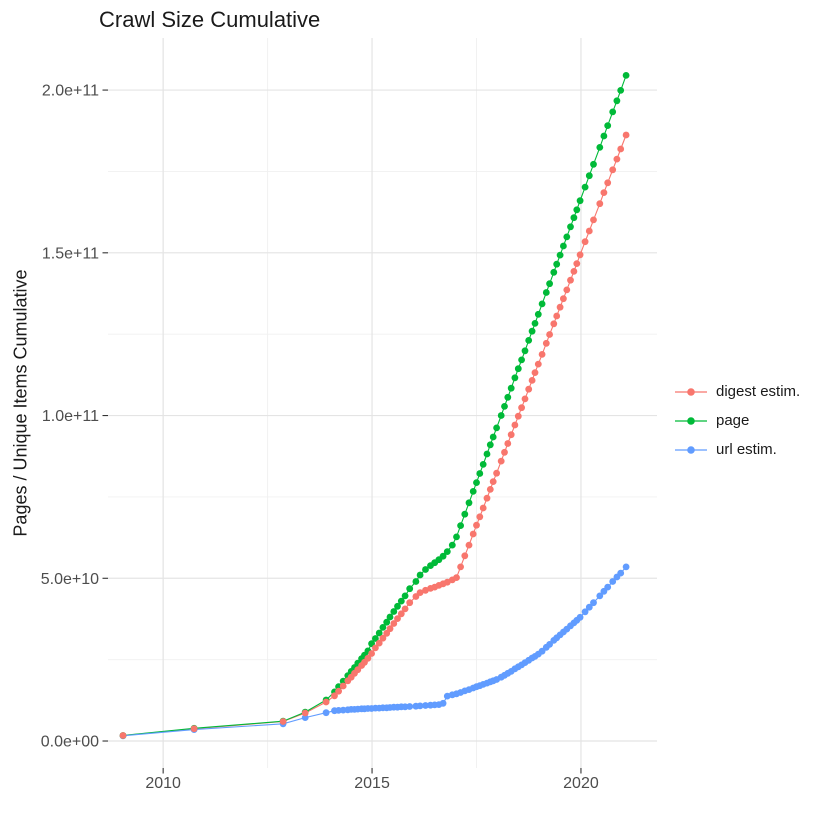  Describe the element at coordinates (737, 420) in the screenshot. I see `legend: digest estim. page url estim.` at that location.